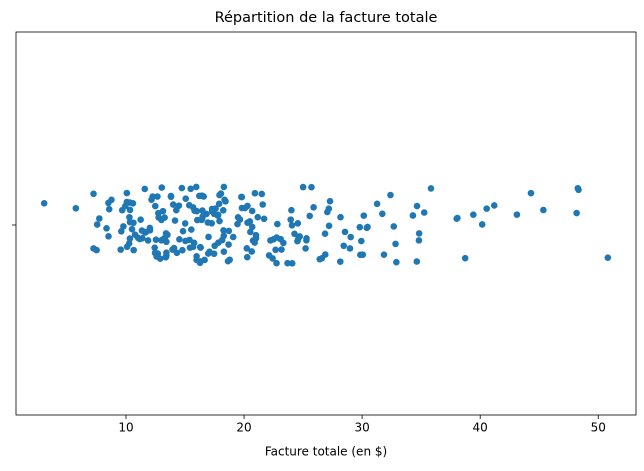  I want to click on chart-title: Répartition de la facture totale, so click(326, 18).